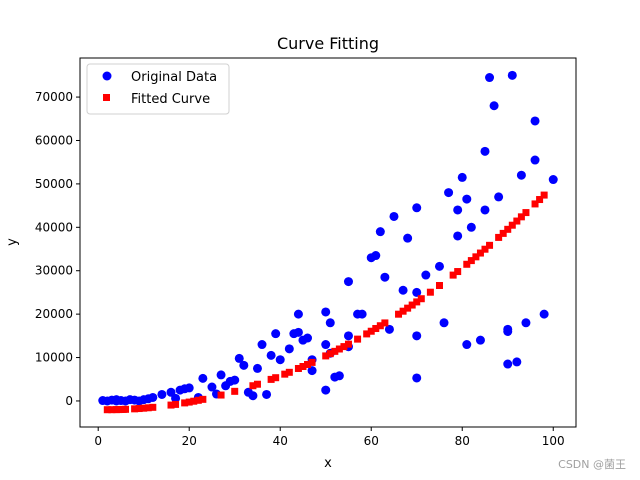 Image resolution: width=640 pixels, height=480 pixels. Describe the element at coordinates (69, 401) in the screenshot. I see `y-tick-label: 0` at that location.